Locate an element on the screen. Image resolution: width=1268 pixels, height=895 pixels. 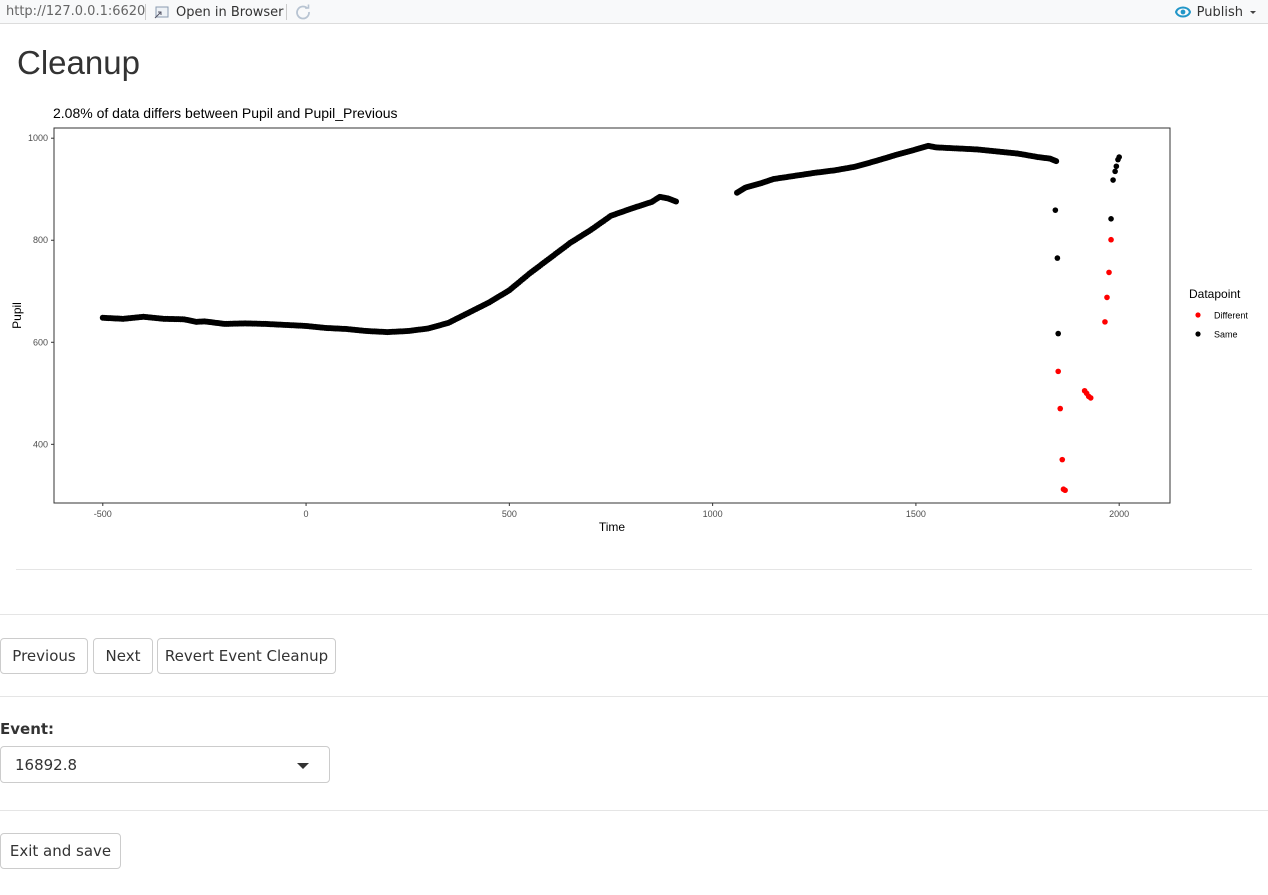
refresh-button is located at coordinates (303, 12).